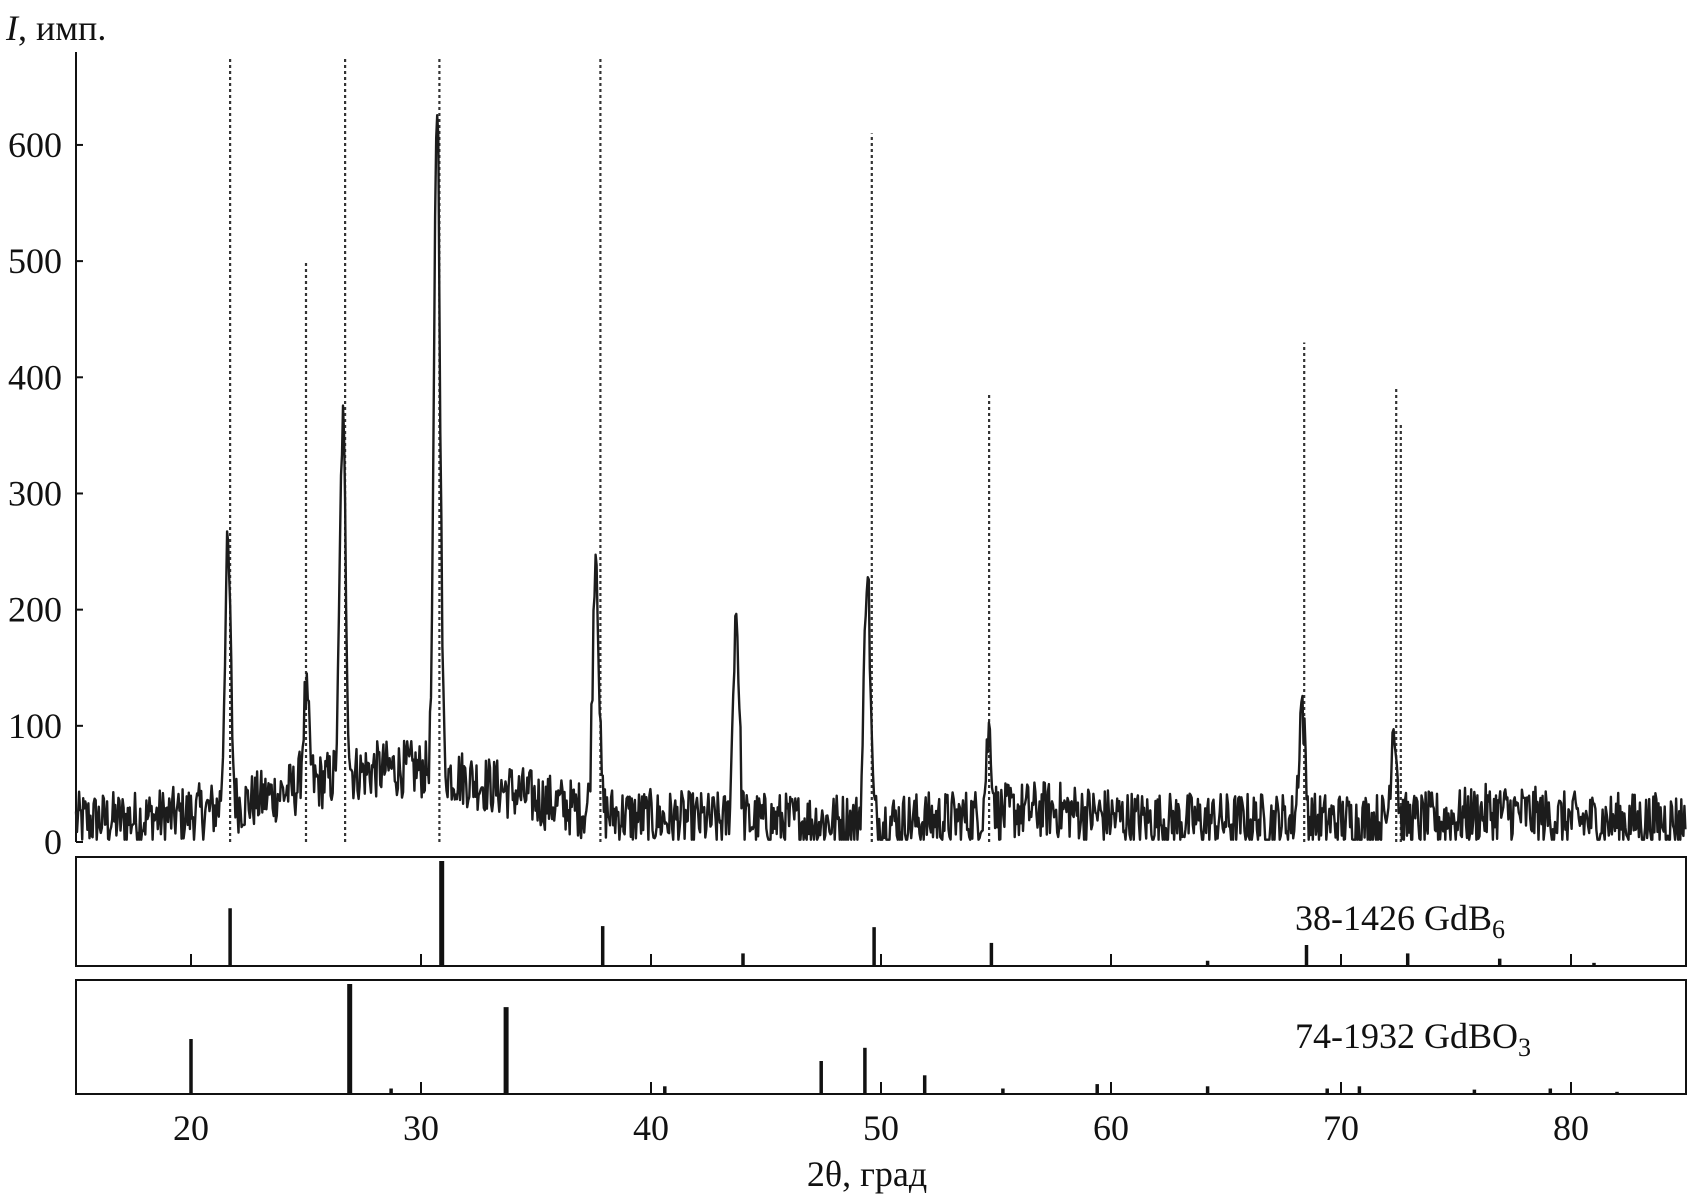  Describe the element at coordinates (191, 1128) in the screenshot. I see `x-tick-label: 20` at that location.